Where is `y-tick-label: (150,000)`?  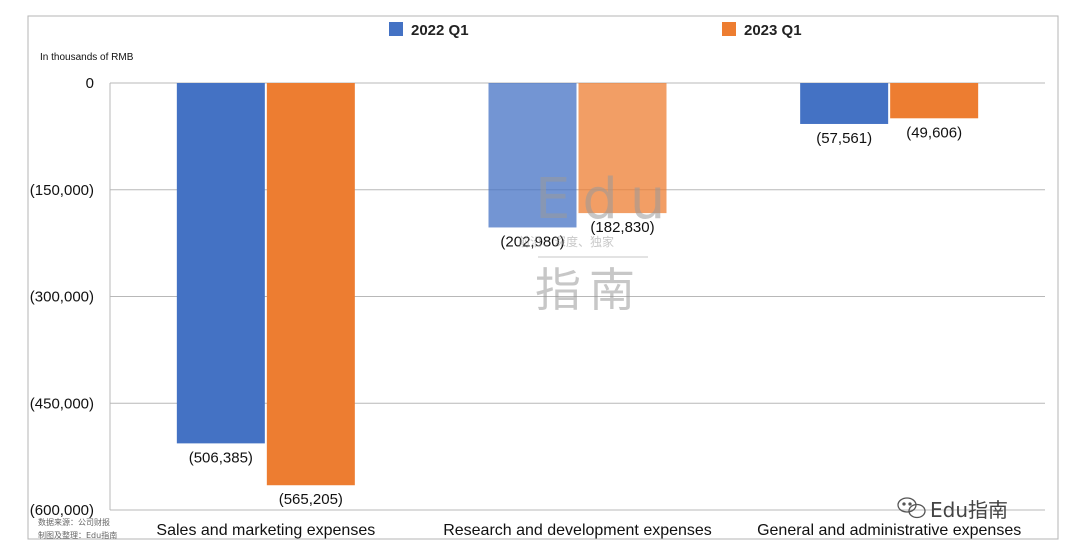
y-tick-label: (150,000) is located at coordinates (62, 190).